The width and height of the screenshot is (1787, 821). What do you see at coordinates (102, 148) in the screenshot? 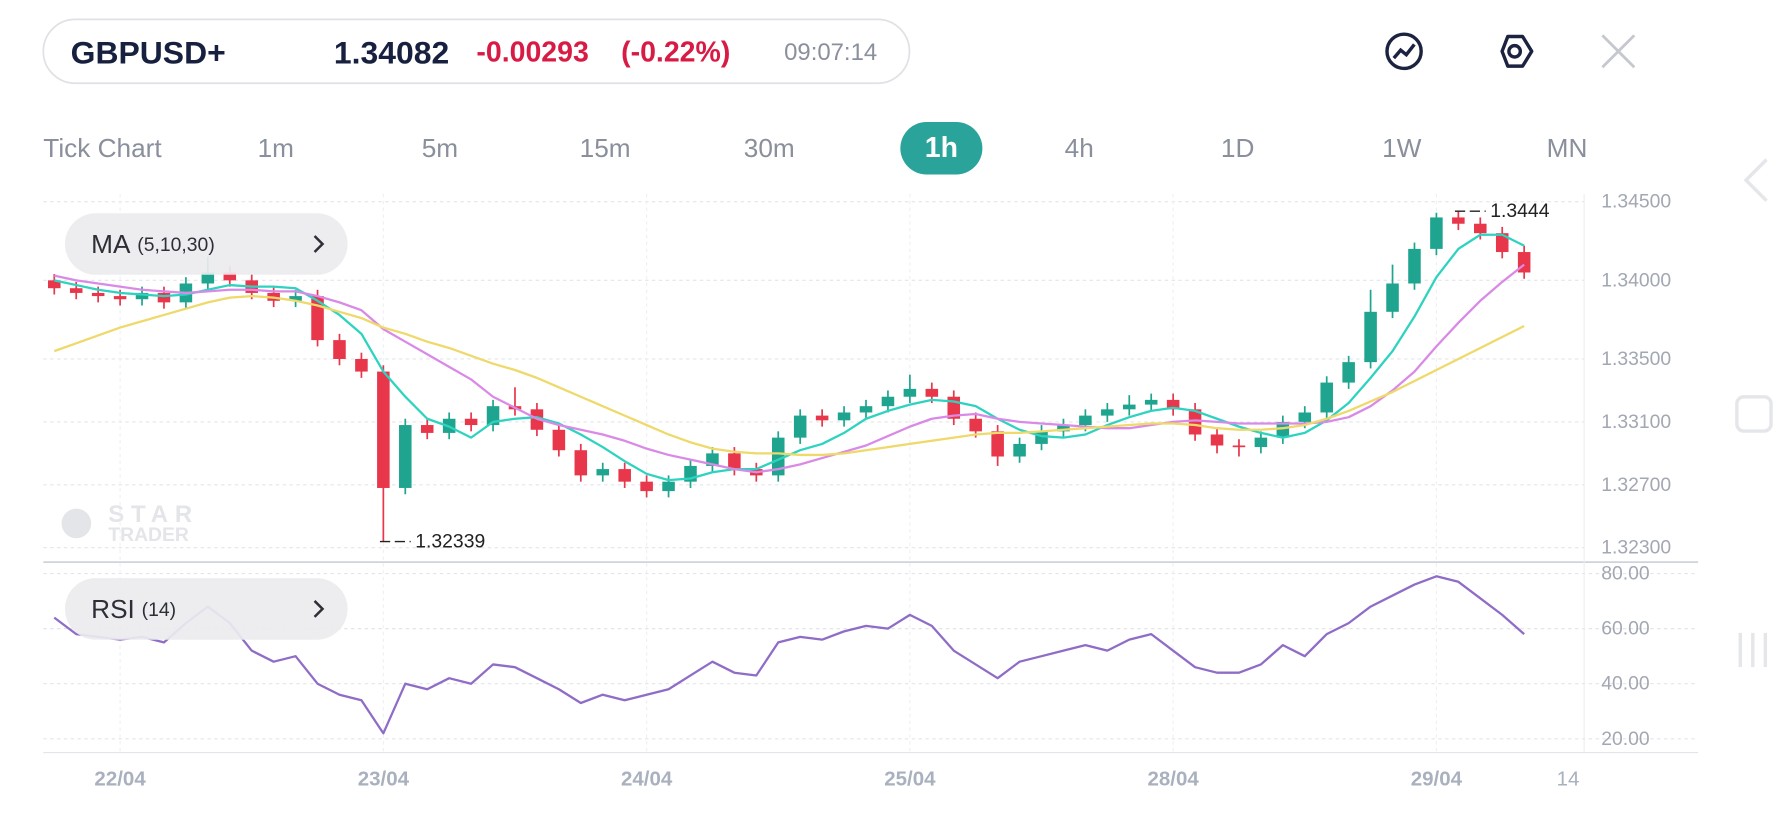
I see `timeframe-tab: Tick Chart` at bounding box center [102, 148].